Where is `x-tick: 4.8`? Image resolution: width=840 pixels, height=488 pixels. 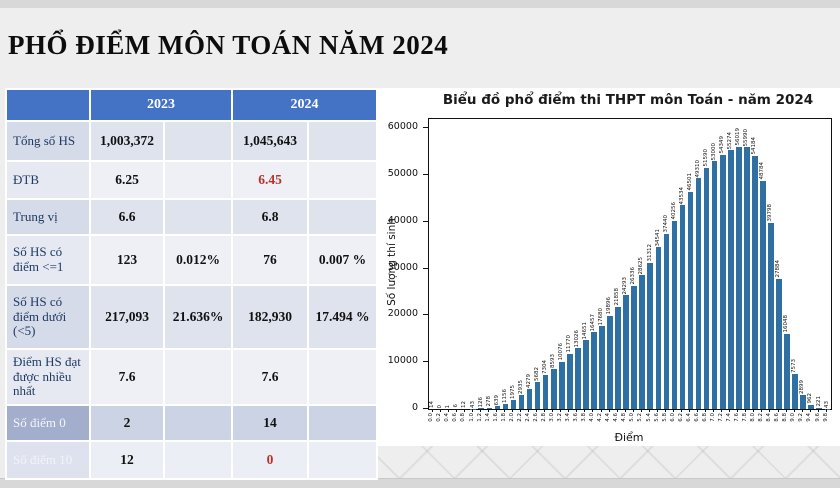 x-tick: 4.8 is located at coordinates (625, 415).